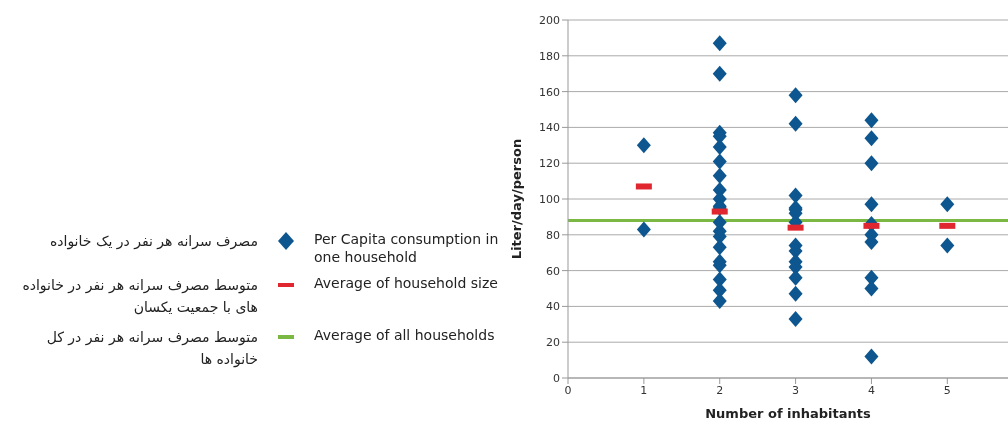  Describe the element at coordinates (151, 349) in the screenshot. I see `text: متوسط مصرف سرانه هر نفر در کل خانواده ها` at that location.